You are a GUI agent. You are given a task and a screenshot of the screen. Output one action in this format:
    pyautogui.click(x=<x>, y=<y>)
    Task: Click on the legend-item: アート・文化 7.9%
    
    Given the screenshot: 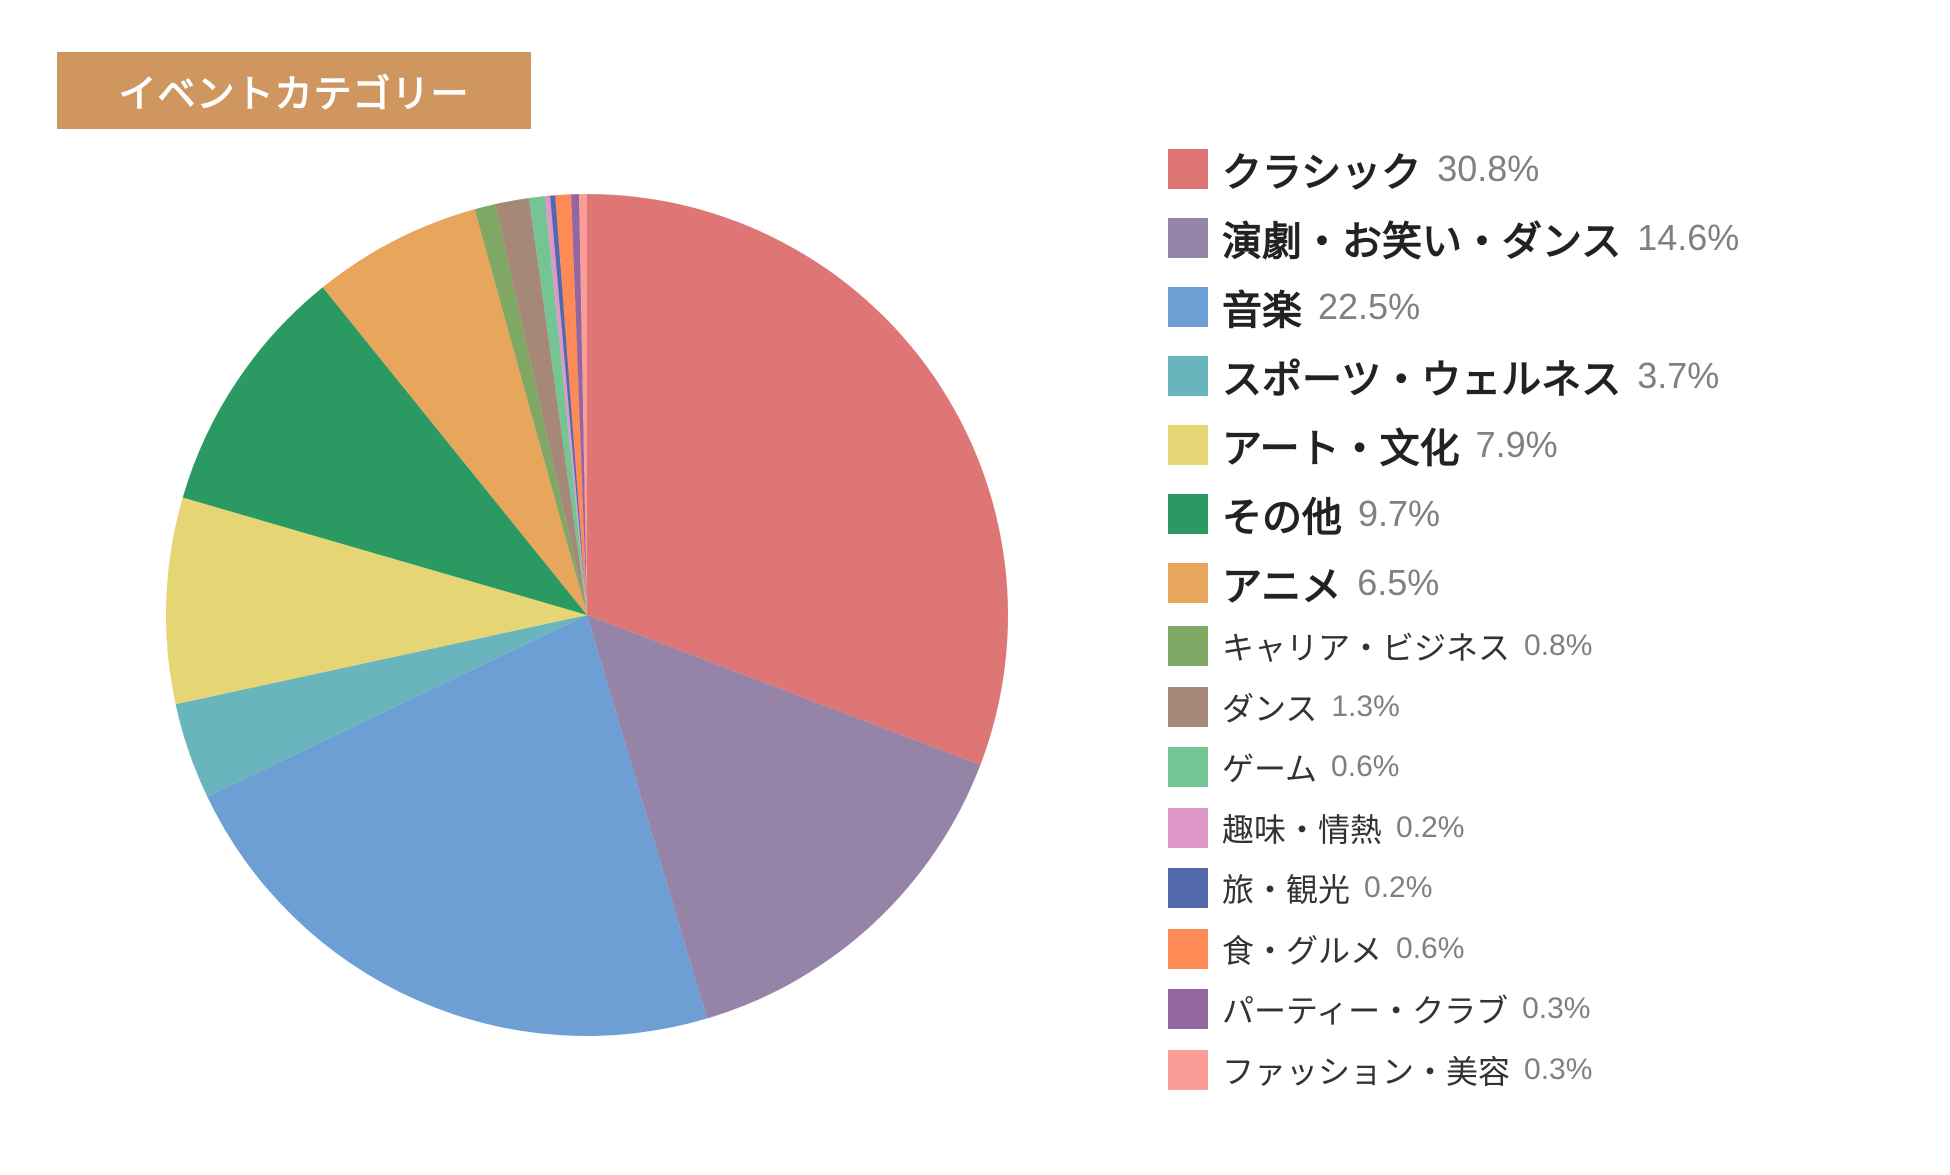 What is the action you would take?
    pyautogui.click(x=1363, y=445)
    